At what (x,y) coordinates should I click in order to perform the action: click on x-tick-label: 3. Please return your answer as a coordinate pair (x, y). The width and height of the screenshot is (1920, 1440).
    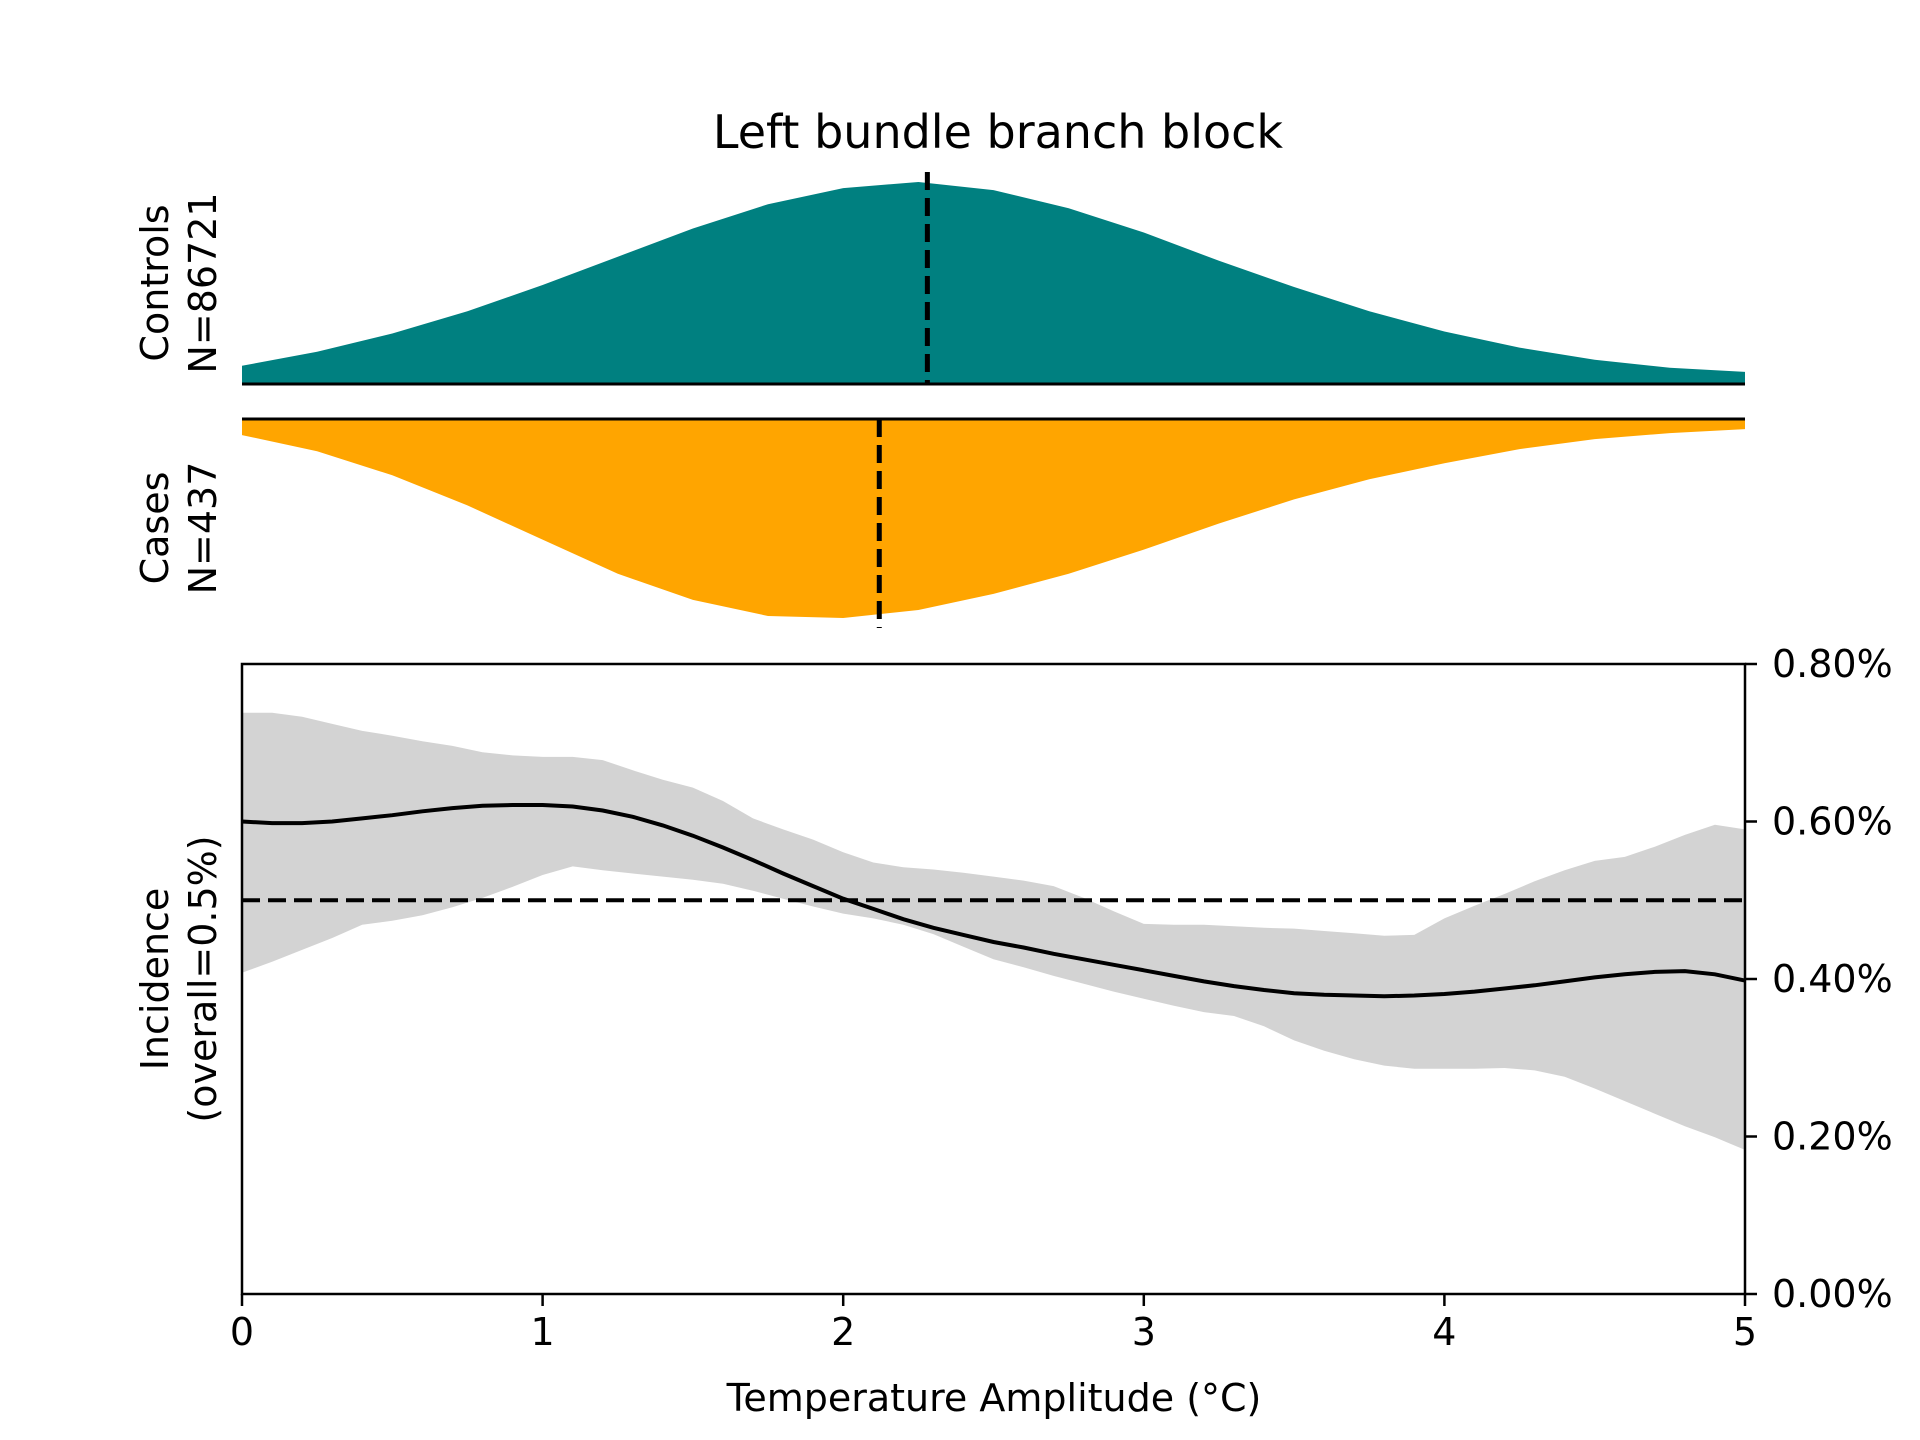
    Looking at the image, I should click on (1144, 1332).